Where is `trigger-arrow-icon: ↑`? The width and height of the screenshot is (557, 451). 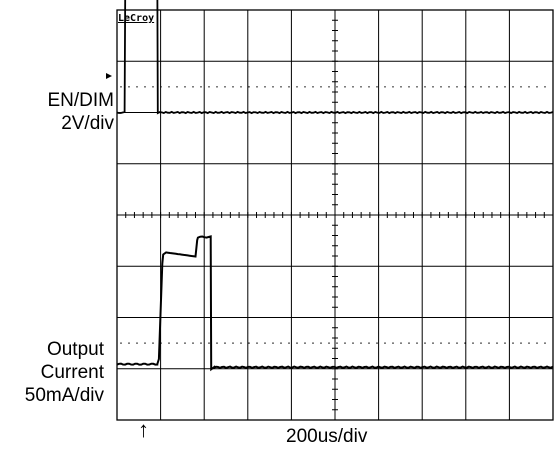
trigger-arrow-icon: ↑ is located at coordinates (143, 429).